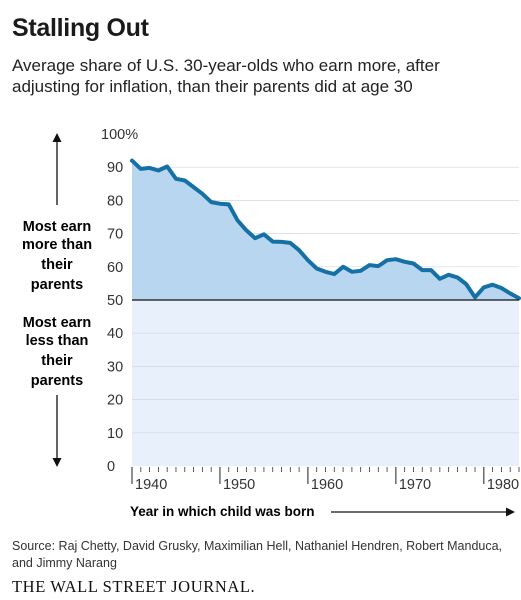 The height and width of the screenshot is (600, 521). What do you see at coordinates (57, 381) in the screenshot?
I see `below-label-line-4: parents` at bounding box center [57, 381].